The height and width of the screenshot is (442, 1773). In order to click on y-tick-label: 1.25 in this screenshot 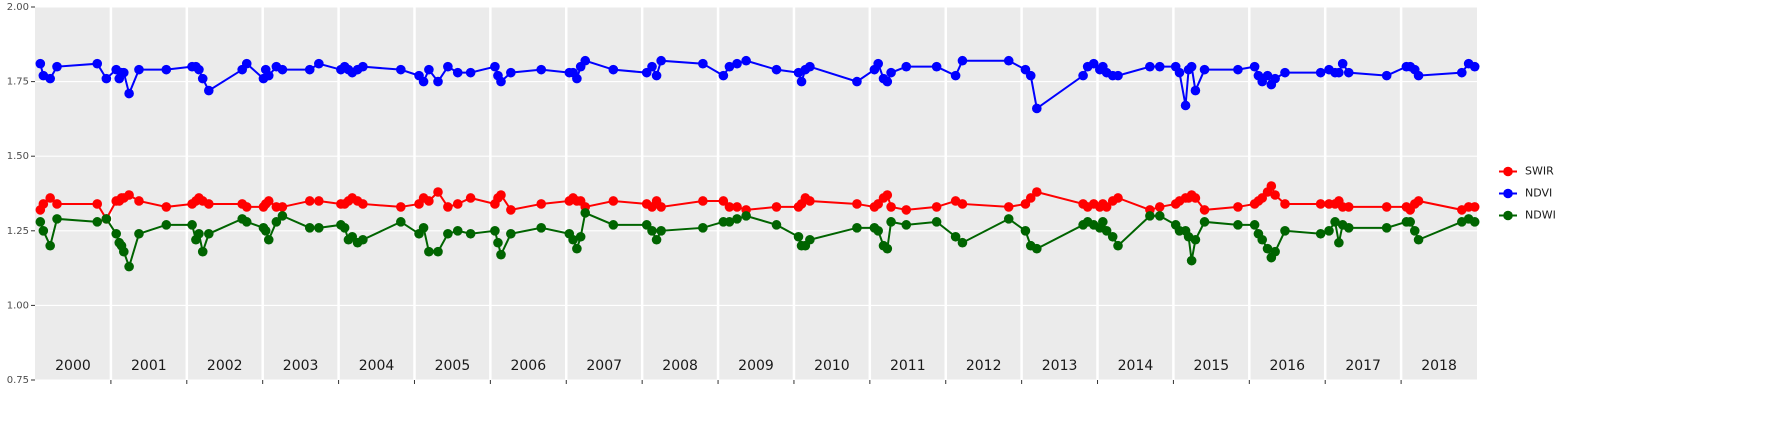, I will do `click(18, 231)`.